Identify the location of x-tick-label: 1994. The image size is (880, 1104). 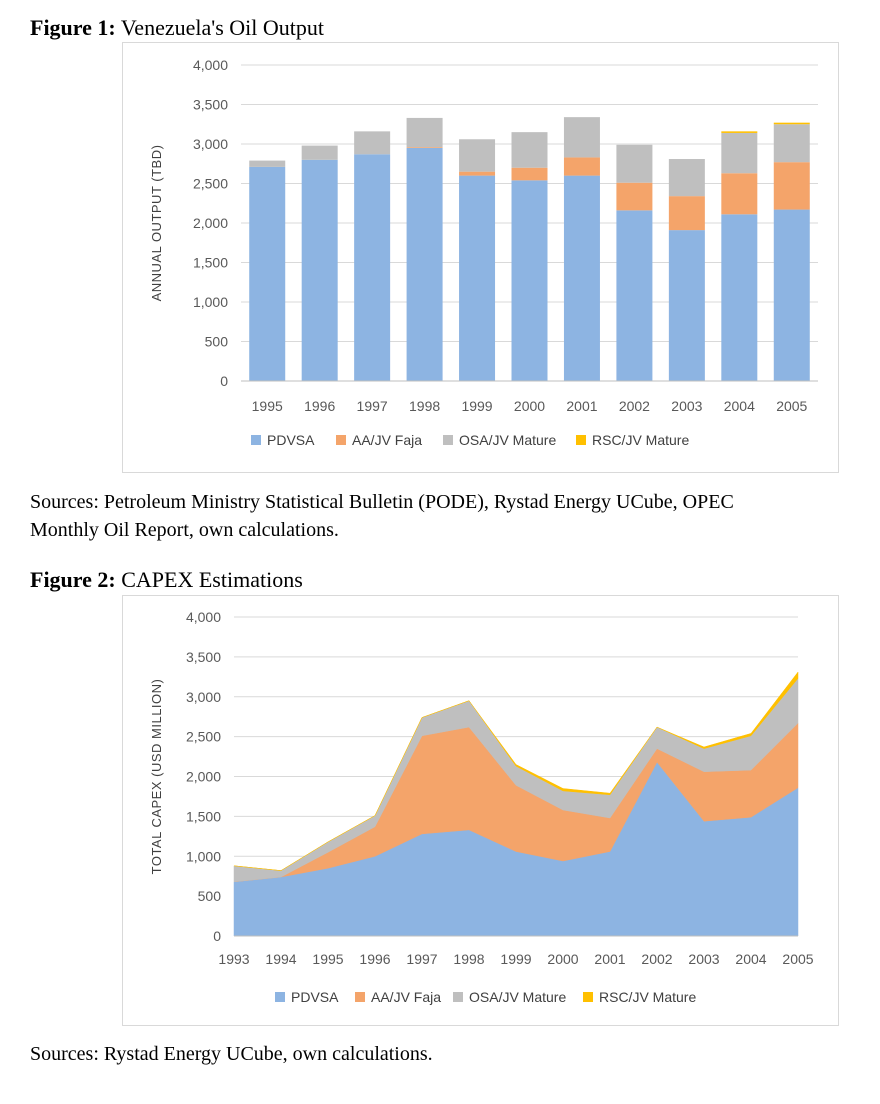
(280, 959).